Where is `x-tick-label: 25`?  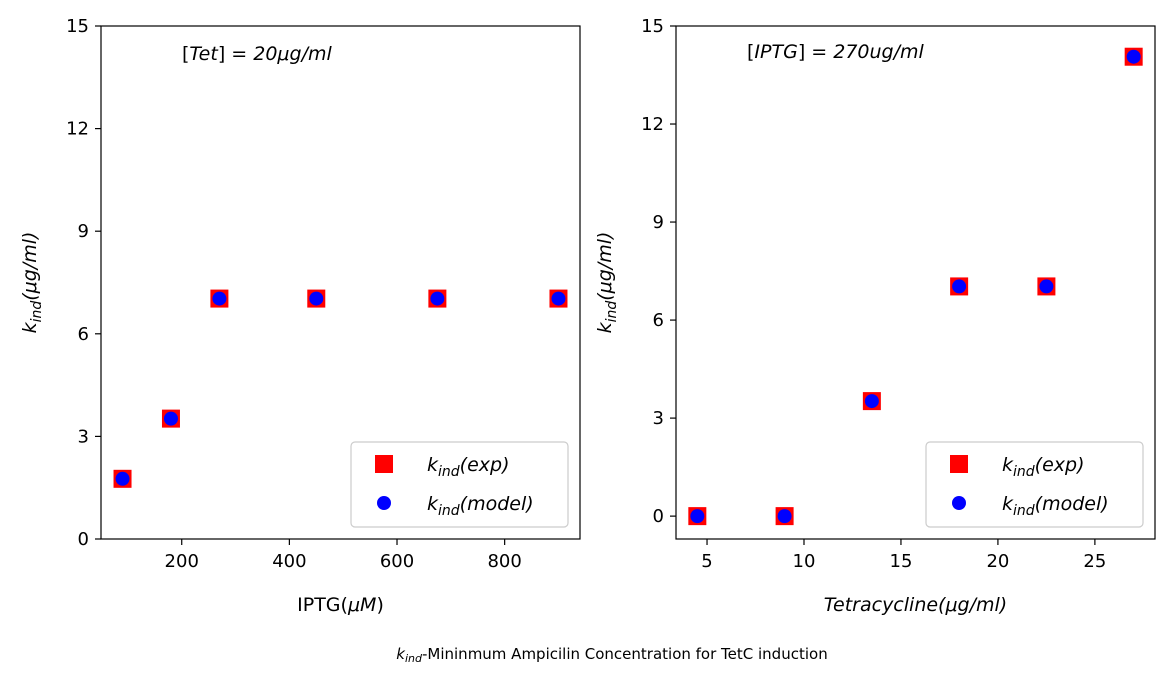
x-tick-label: 25 is located at coordinates (1094, 561).